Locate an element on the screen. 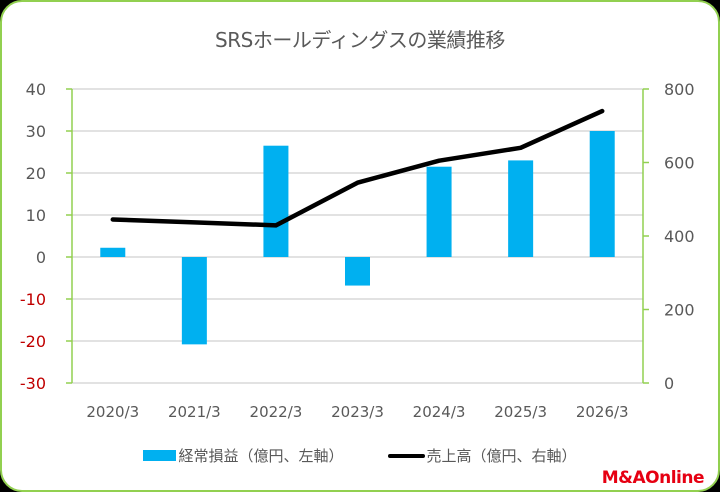 This screenshot has width=720, height=492. left-tick-label: 0 is located at coordinates (41, 257).